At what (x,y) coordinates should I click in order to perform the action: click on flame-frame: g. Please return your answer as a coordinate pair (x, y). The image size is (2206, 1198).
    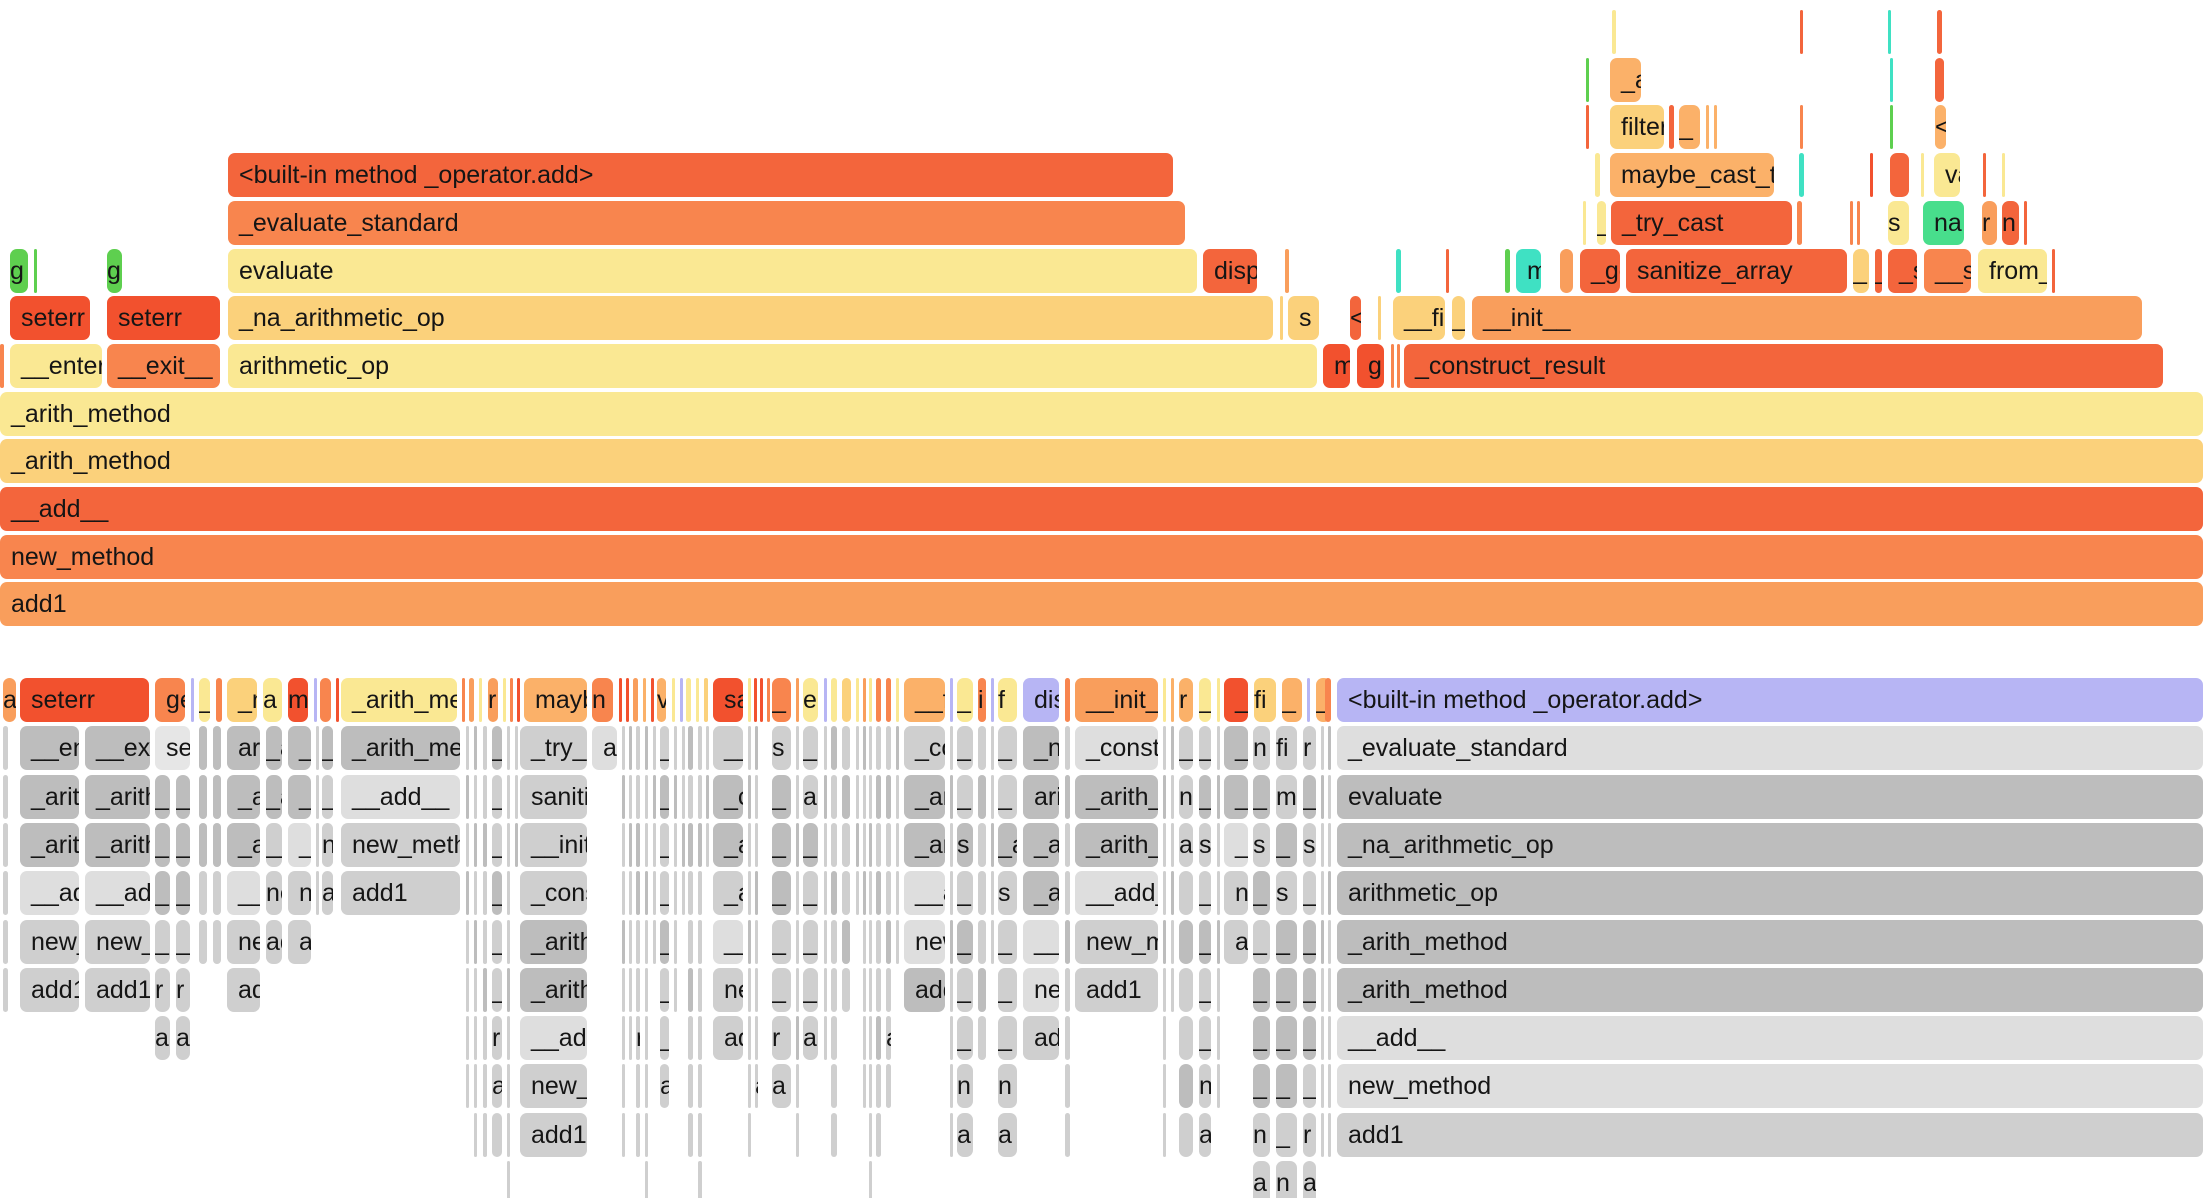
    Looking at the image, I should click on (114, 271).